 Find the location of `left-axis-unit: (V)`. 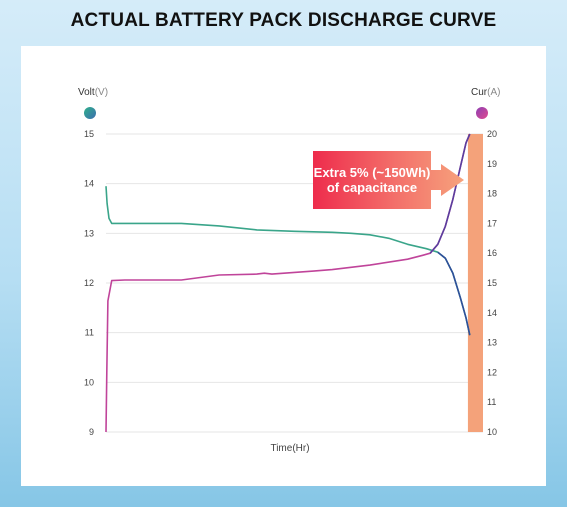

left-axis-unit: (V) is located at coordinates (101, 92).